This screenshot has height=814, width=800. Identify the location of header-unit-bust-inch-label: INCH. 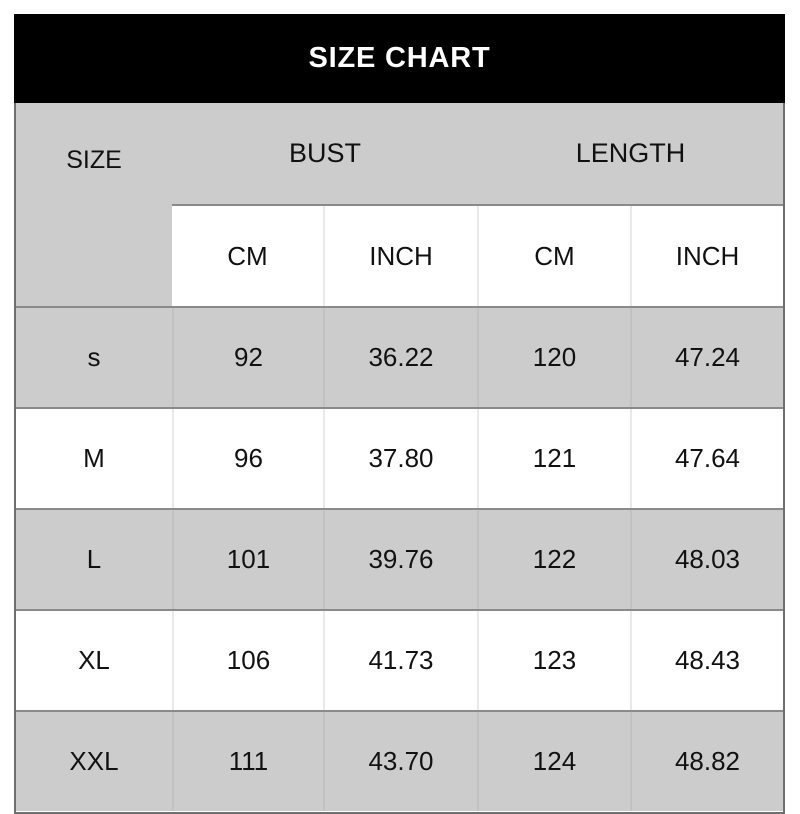
(401, 255).